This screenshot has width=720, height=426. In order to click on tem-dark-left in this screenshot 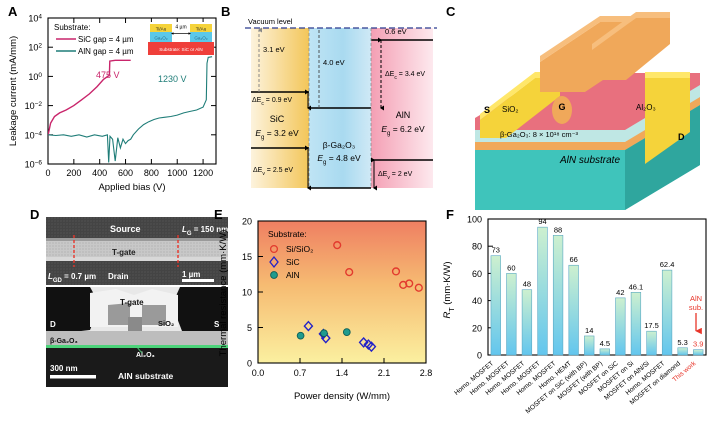, I will do `click(73, 311)`.